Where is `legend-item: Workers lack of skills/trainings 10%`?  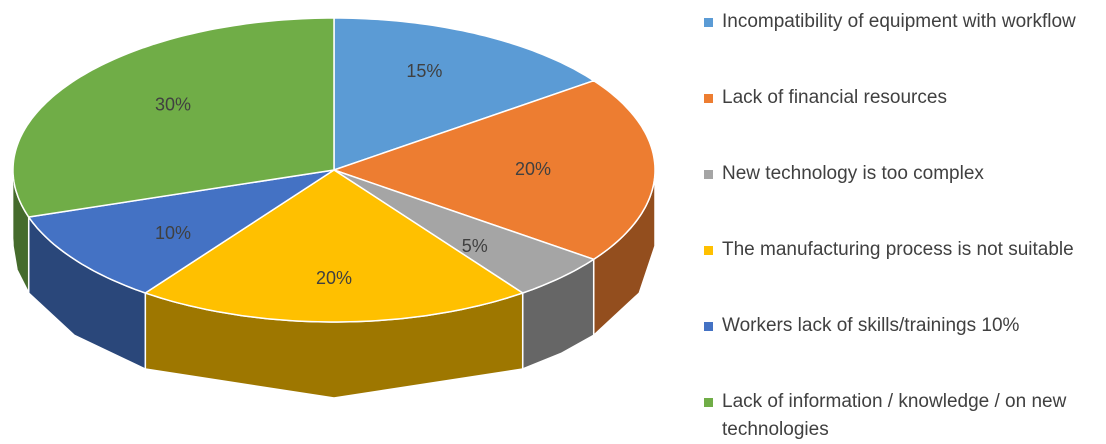 legend-item: Workers lack of skills/trainings 10% is located at coordinates (896, 326).